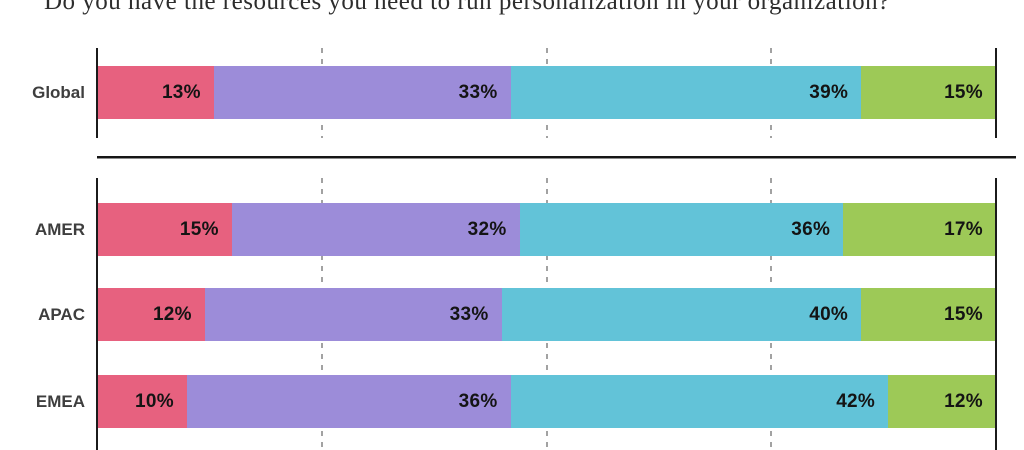 This screenshot has height=450, width=1024. I want to click on bar-segment-series-2: 32%, so click(375, 229).